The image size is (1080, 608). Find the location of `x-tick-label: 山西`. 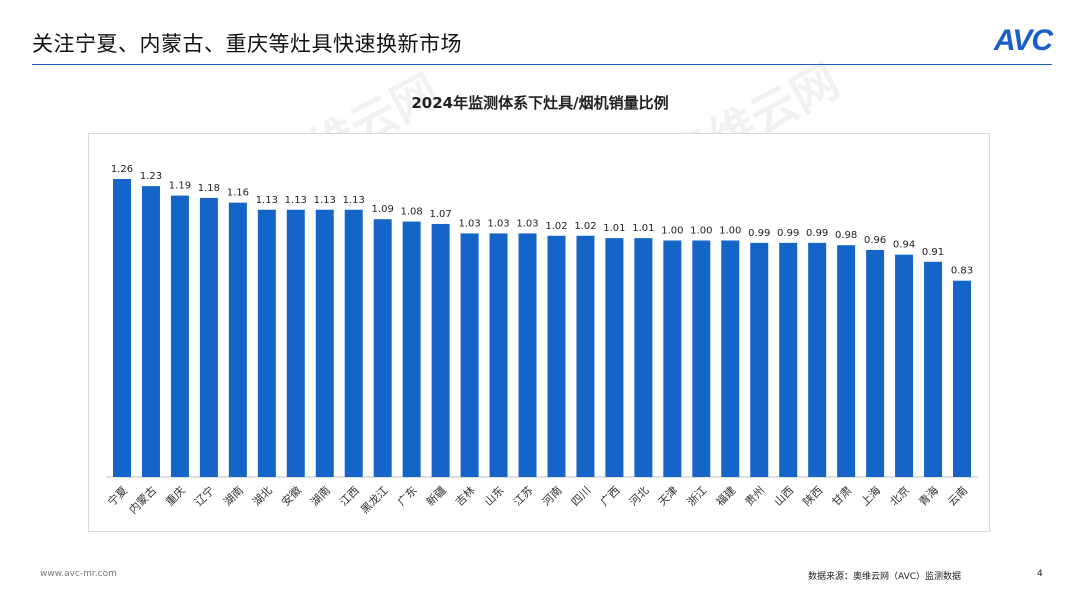

x-tick-label: 山西 is located at coordinates (784, 496).